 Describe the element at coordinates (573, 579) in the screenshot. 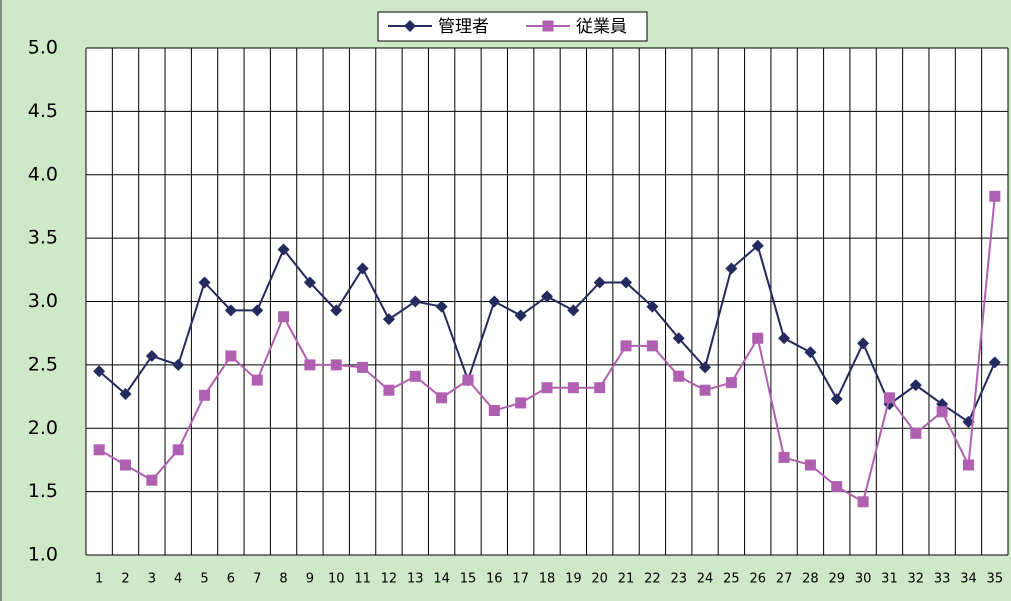

I see `x-tick-label: 19` at that location.